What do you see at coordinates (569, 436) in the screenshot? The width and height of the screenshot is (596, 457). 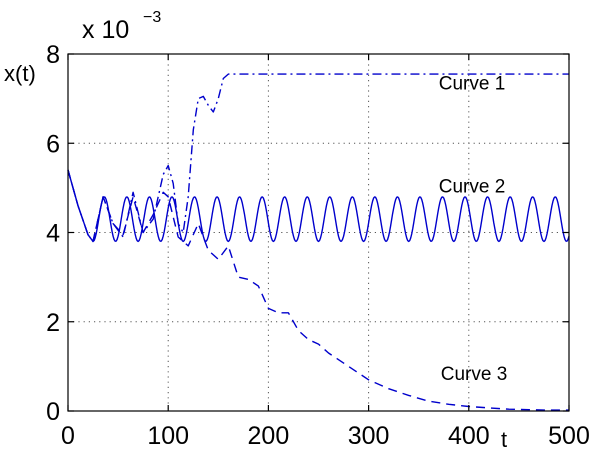 I see `x-tick-label: 500` at bounding box center [569, 436].